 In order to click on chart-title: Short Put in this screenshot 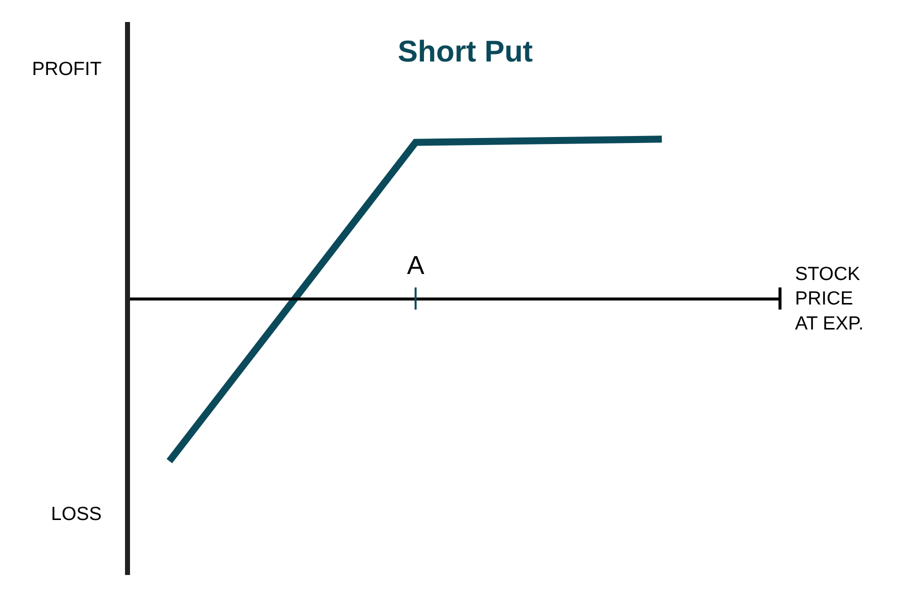, I will do `click(465, 52)`.